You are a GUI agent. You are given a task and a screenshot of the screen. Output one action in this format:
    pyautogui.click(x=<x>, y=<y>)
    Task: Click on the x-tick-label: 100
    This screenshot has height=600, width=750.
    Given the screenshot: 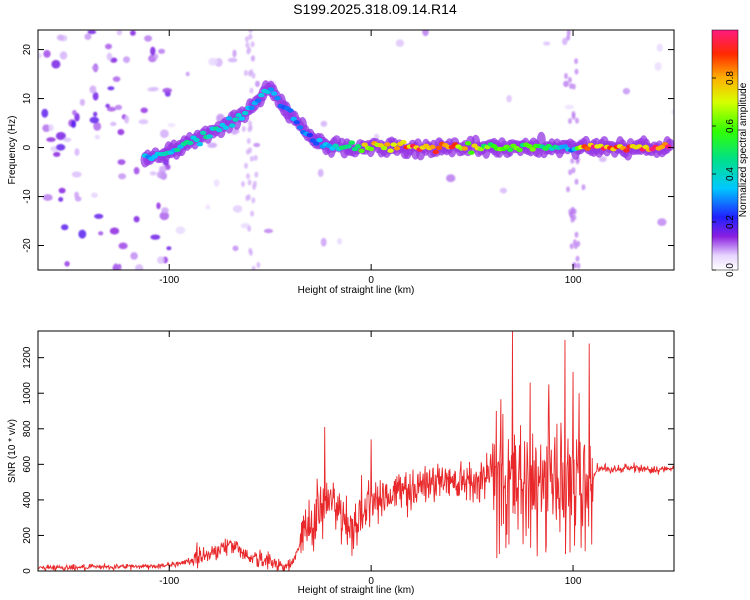 What is the action you would take?
    pyautogui.click(x=573, y=581)
    